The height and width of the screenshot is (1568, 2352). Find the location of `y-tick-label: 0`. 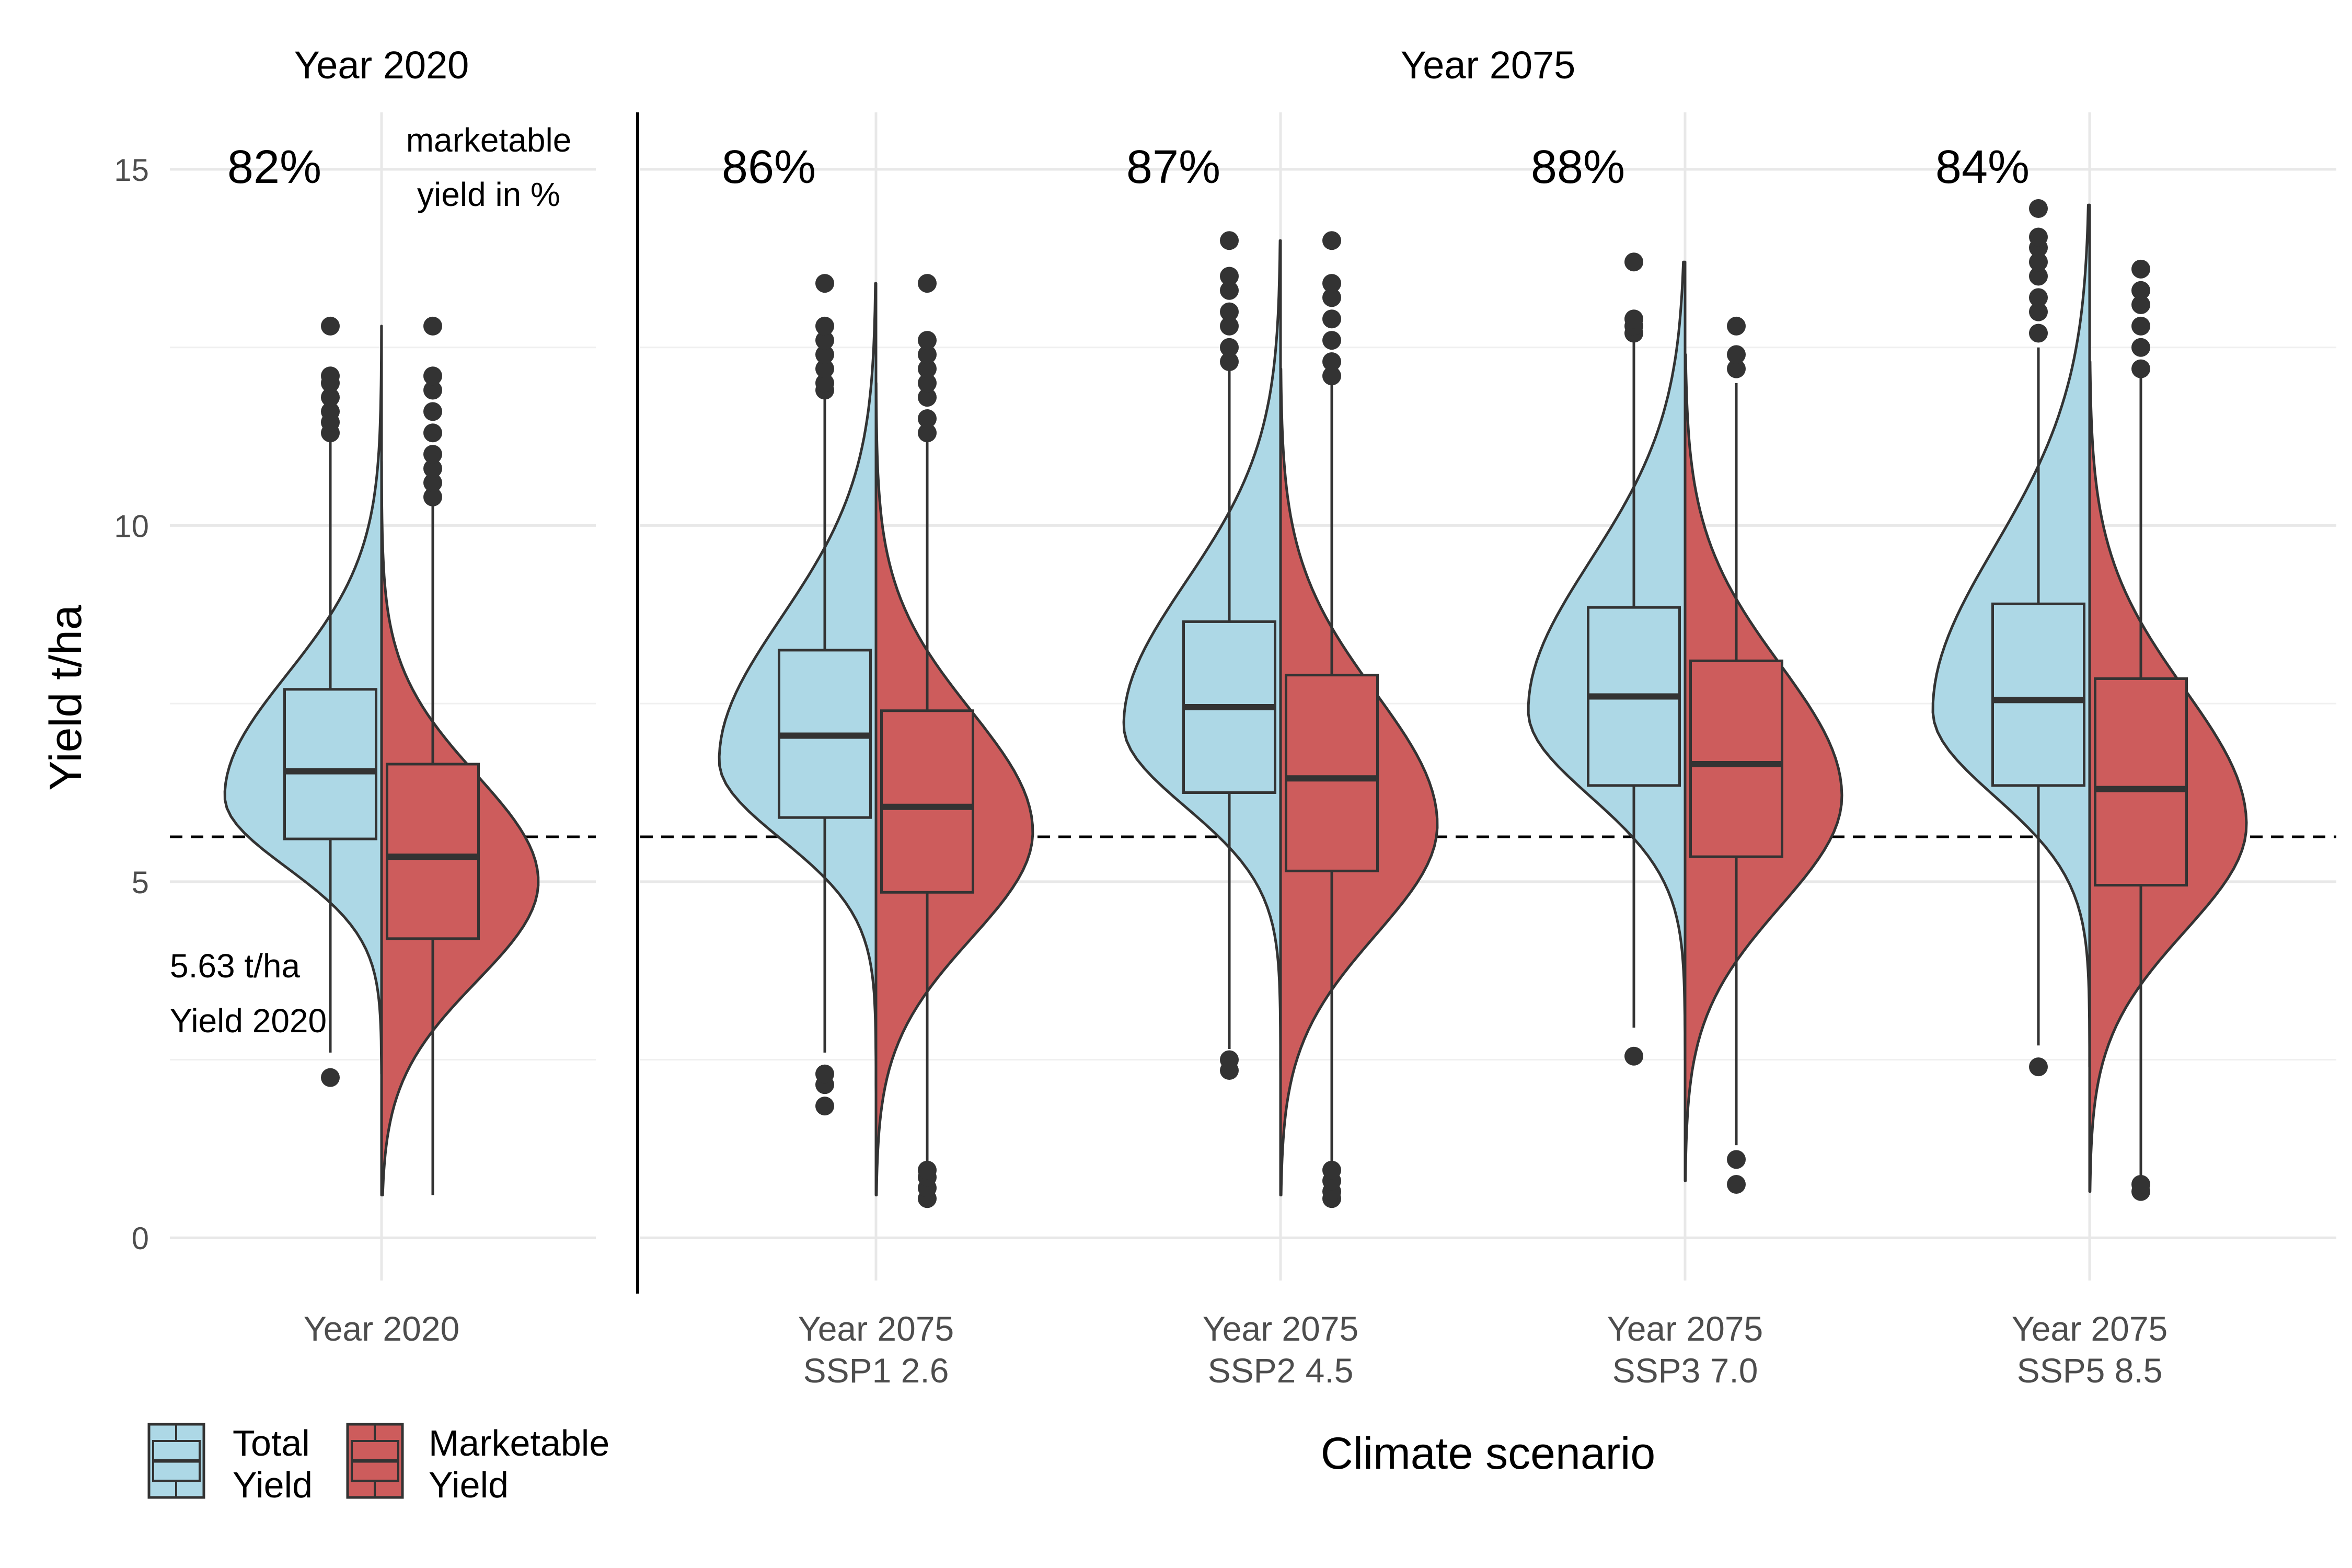

y-tick-label: 0 is located at coordinates (140, 1238).